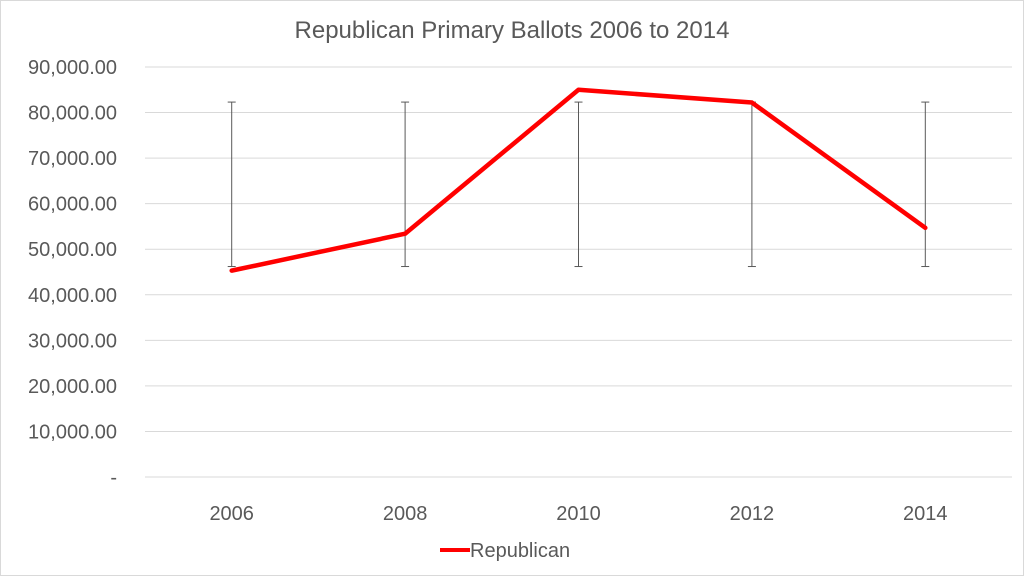 The height and width of the screenshot is (576, 1024). I want to click on x-tick-label: 2012, so click(752, 514).